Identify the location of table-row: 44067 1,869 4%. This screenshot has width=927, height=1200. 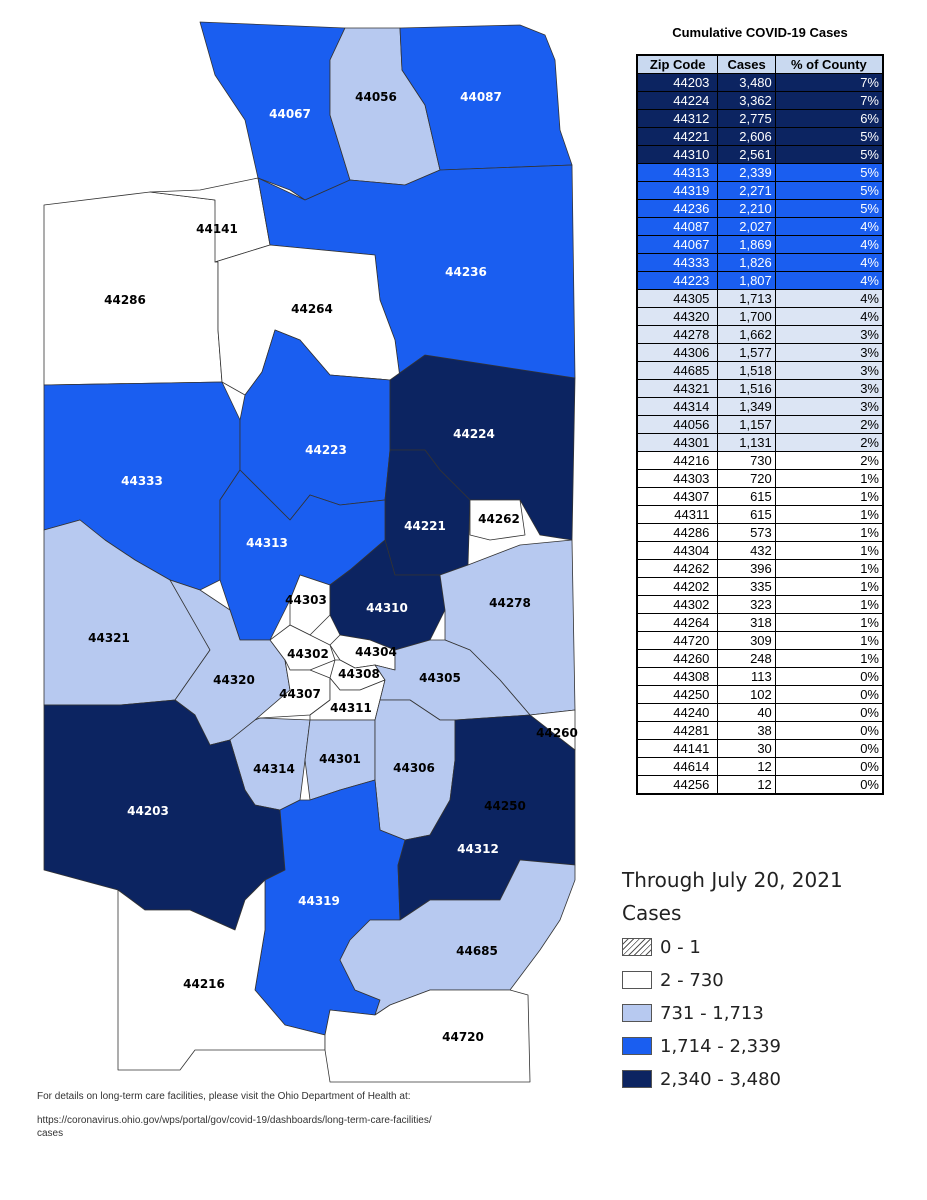
(760, 244).